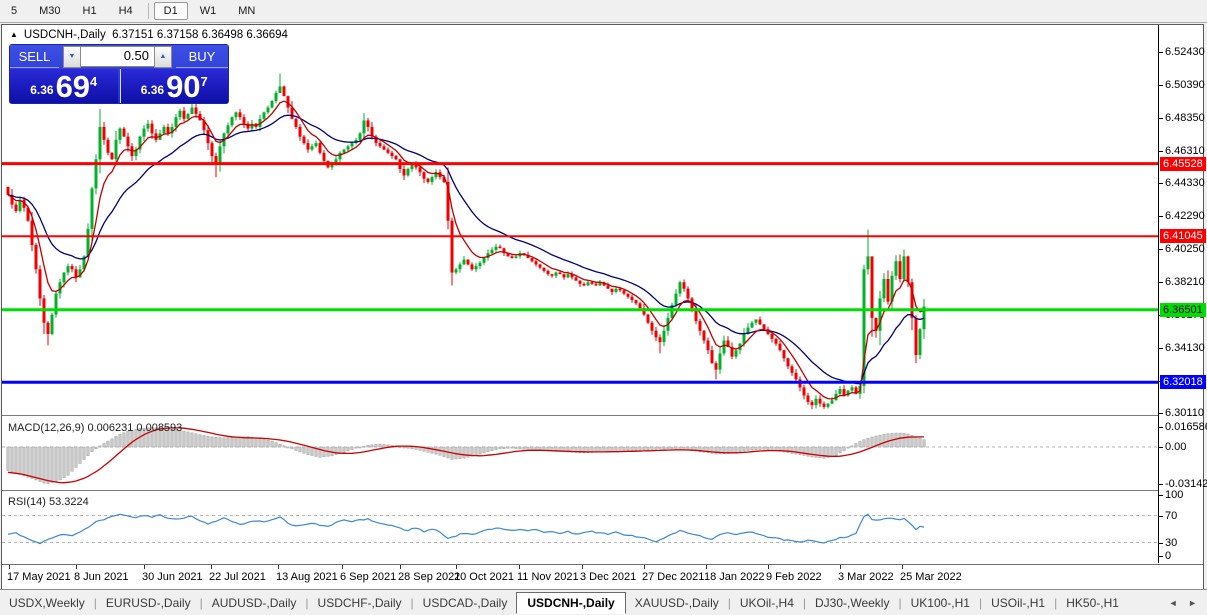  I want to click on sell-price-prefix: 6.36, so click(42, 90).